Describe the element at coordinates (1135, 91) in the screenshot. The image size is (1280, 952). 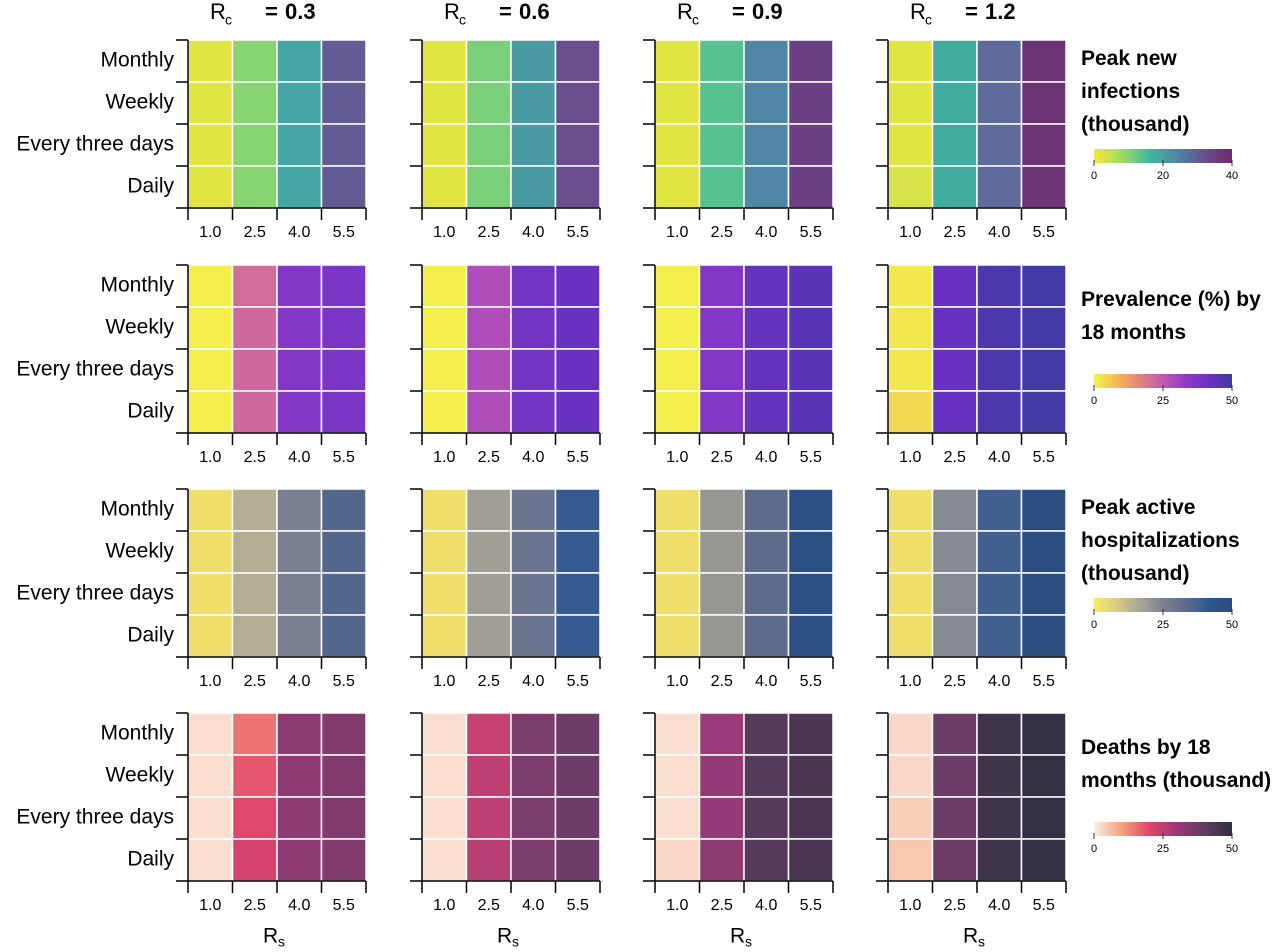
I see `row-title: Peak new infections (thousand)` at that location.